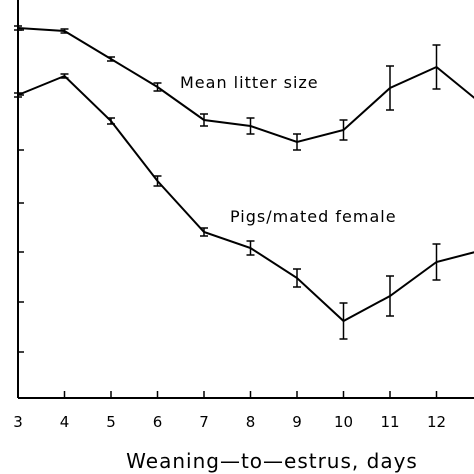 Image resolution: width=474 pixels, height=474 pixels. Describe the element at coordinates (204, 120) in the screenshot. I see `error-bar-s1-x7` at that location.